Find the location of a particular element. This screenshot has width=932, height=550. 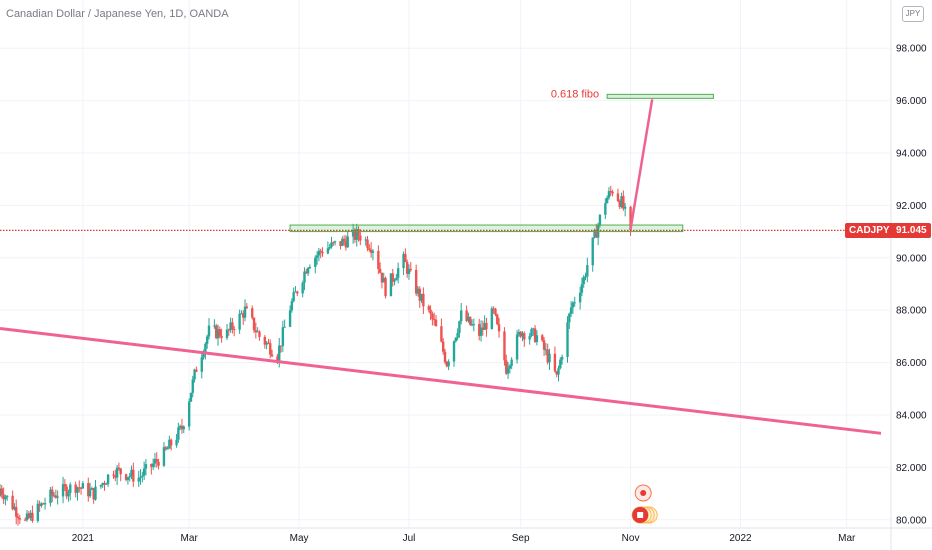

projection-line is located at coordinates (641, 164).